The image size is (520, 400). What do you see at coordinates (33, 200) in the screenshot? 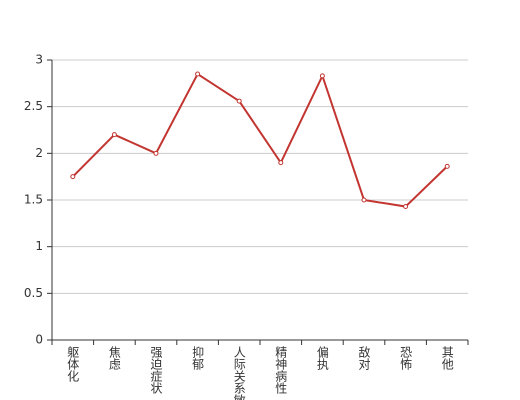
I see `y-tick-label: 1.5` at bounding box center [33, 200].